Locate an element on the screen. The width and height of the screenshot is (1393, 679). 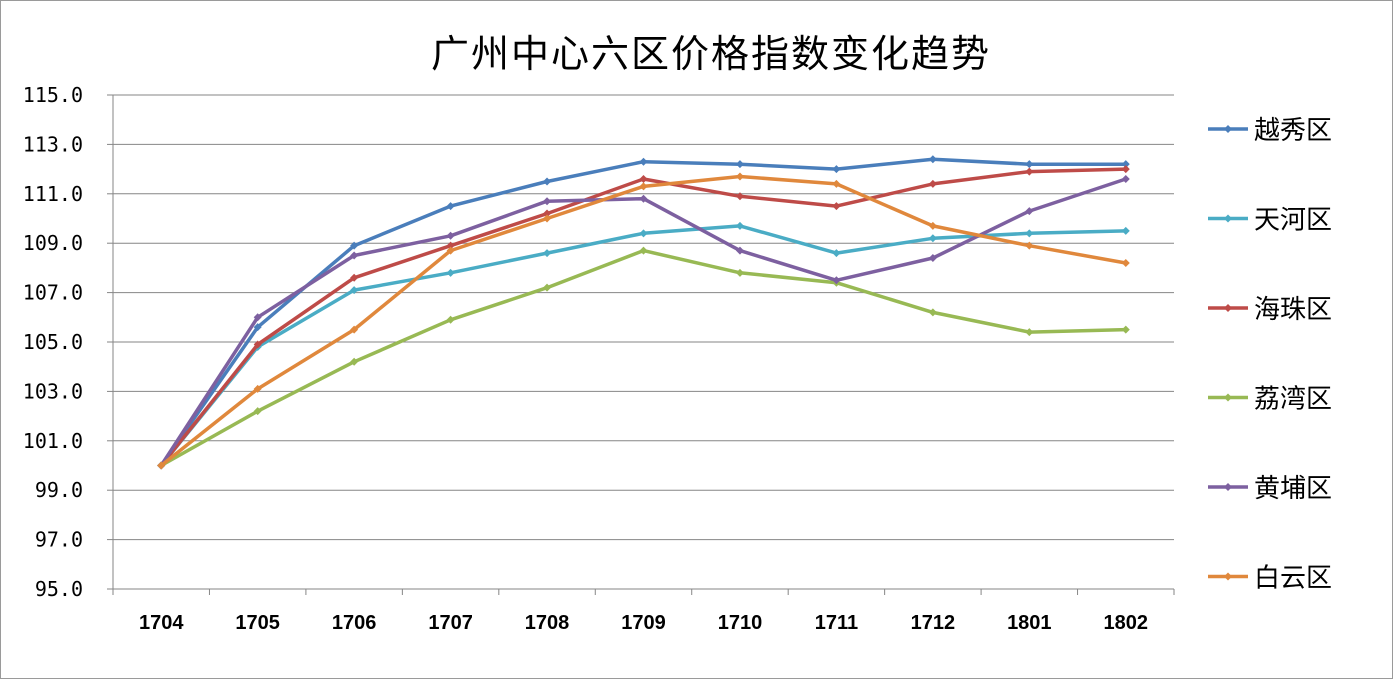
y-tick-label: 97.0 is located at coordinates (59, 540).